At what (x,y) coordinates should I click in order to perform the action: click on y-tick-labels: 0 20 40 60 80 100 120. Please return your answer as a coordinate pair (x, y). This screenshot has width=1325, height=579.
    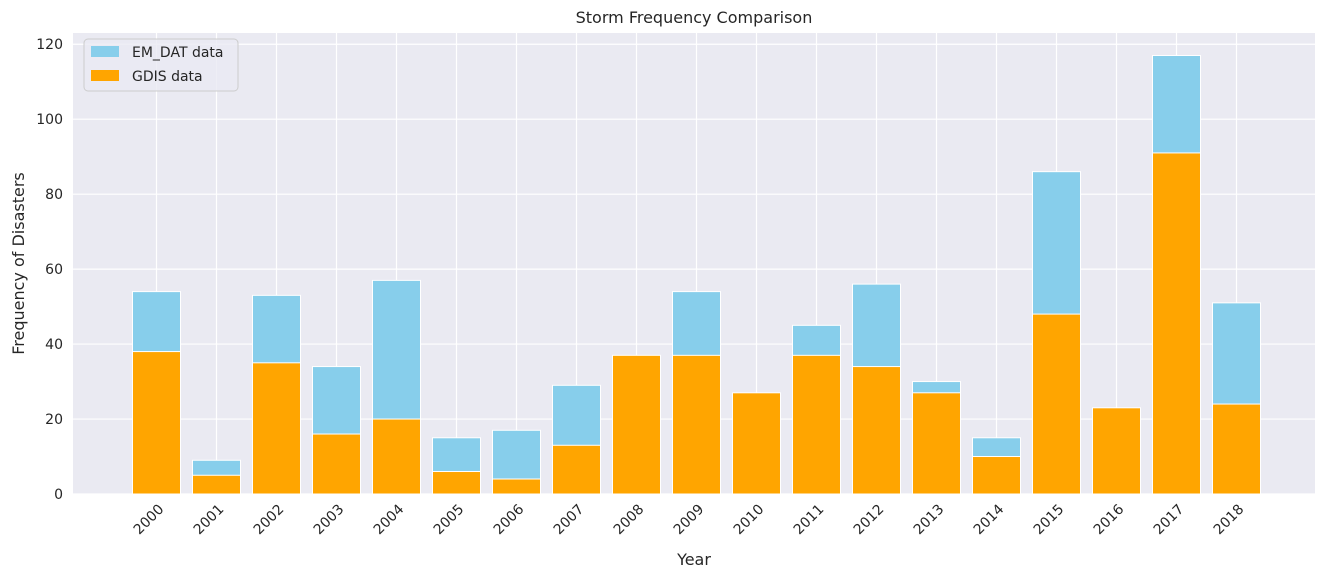
    Looking at the image, I should click on (49, 270).